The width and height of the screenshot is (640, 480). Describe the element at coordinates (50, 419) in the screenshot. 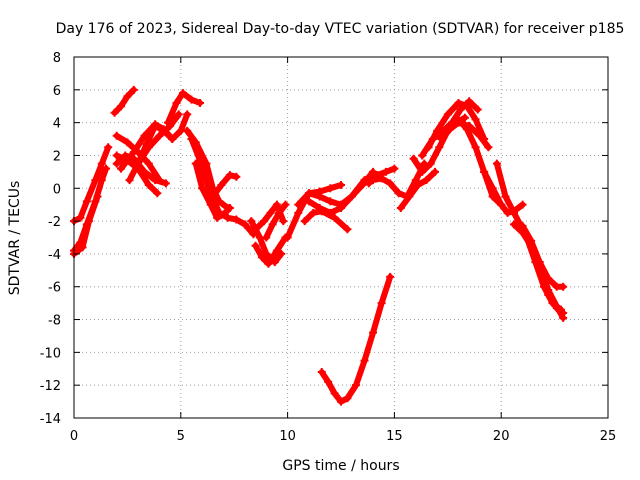

I see `y-tick-label: -14` at that location.